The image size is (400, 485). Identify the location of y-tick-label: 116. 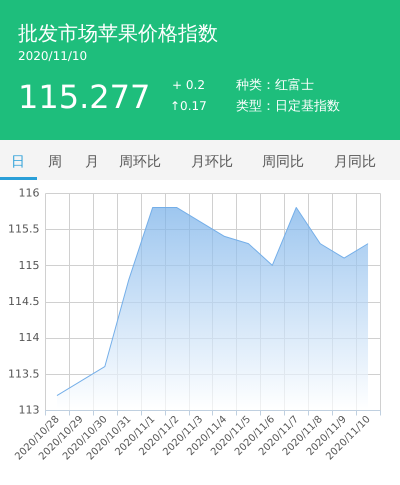
(29, 193).